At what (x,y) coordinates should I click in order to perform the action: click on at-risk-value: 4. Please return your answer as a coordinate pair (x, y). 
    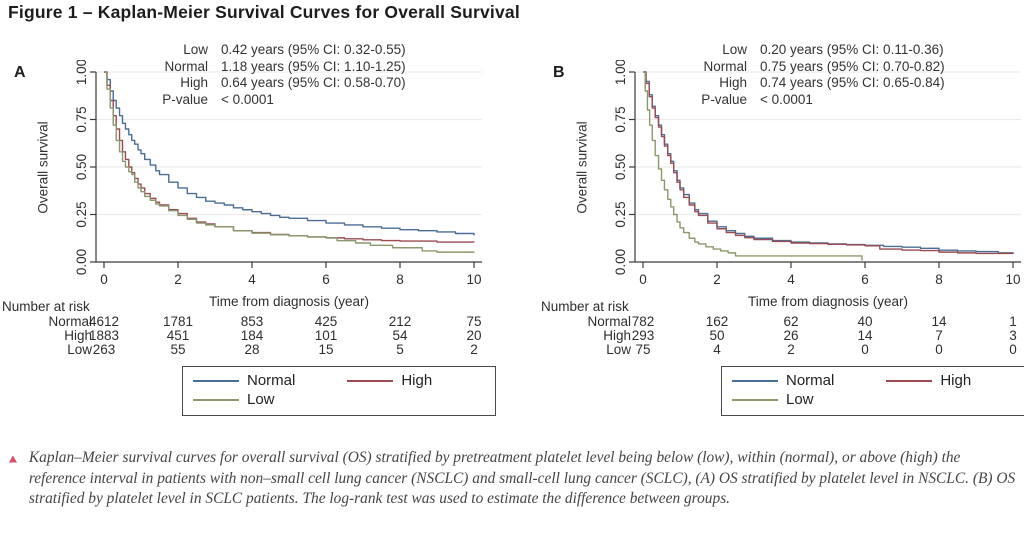
    Looking at the image, I should click on (717, 349).